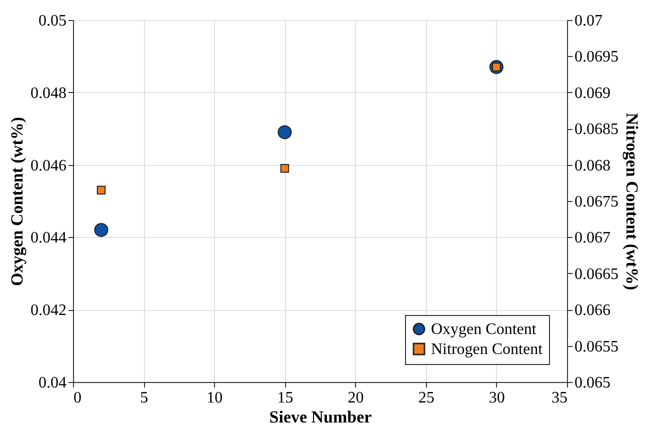 This screenshot has height=431, width=648. I want to click on y2-tick-label: 0.07, so click(588, 21).